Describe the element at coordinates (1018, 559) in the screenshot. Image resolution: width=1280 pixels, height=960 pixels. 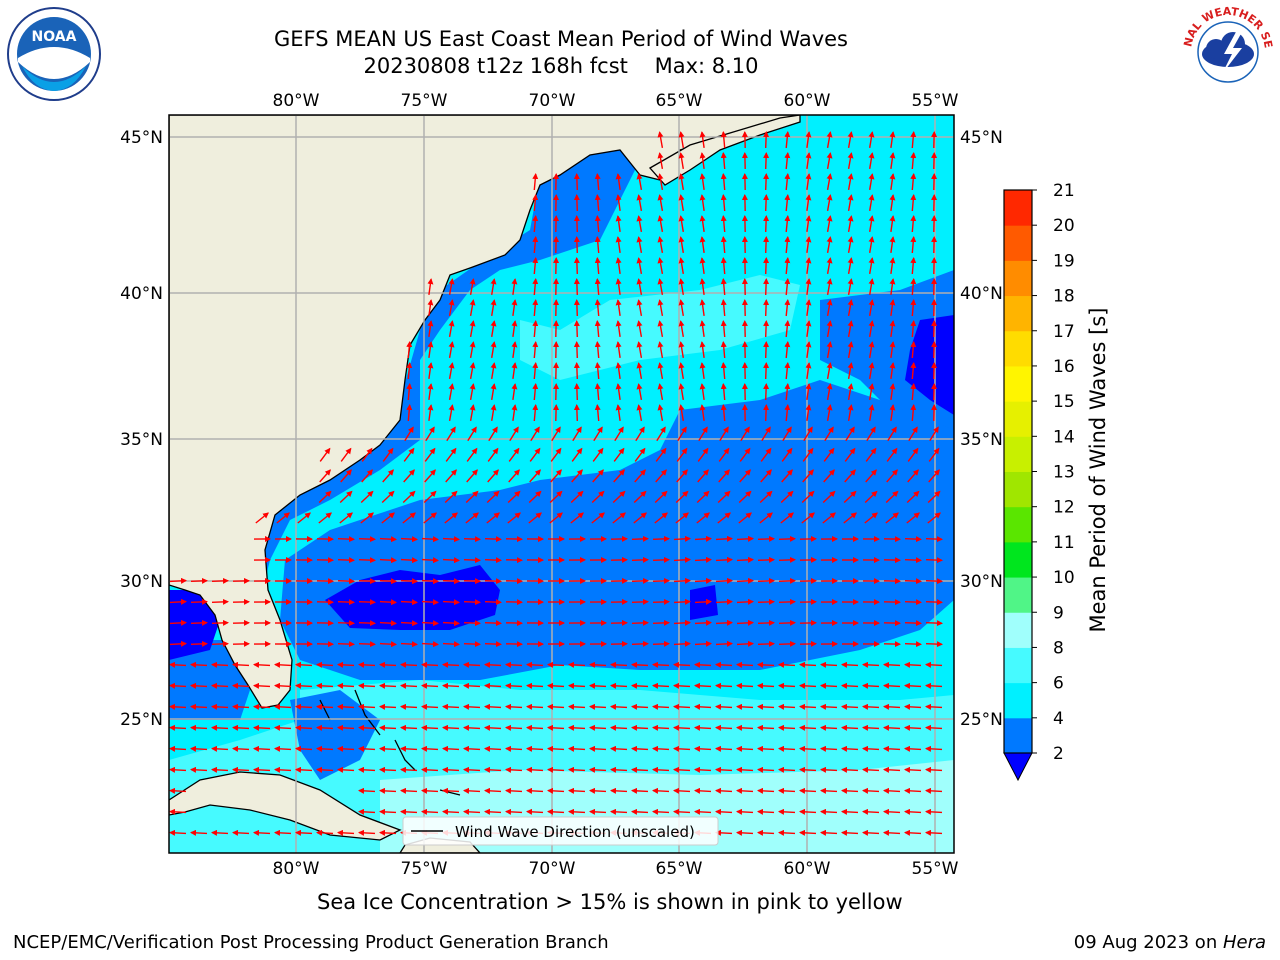
I see `colorbar-segment` at that location.